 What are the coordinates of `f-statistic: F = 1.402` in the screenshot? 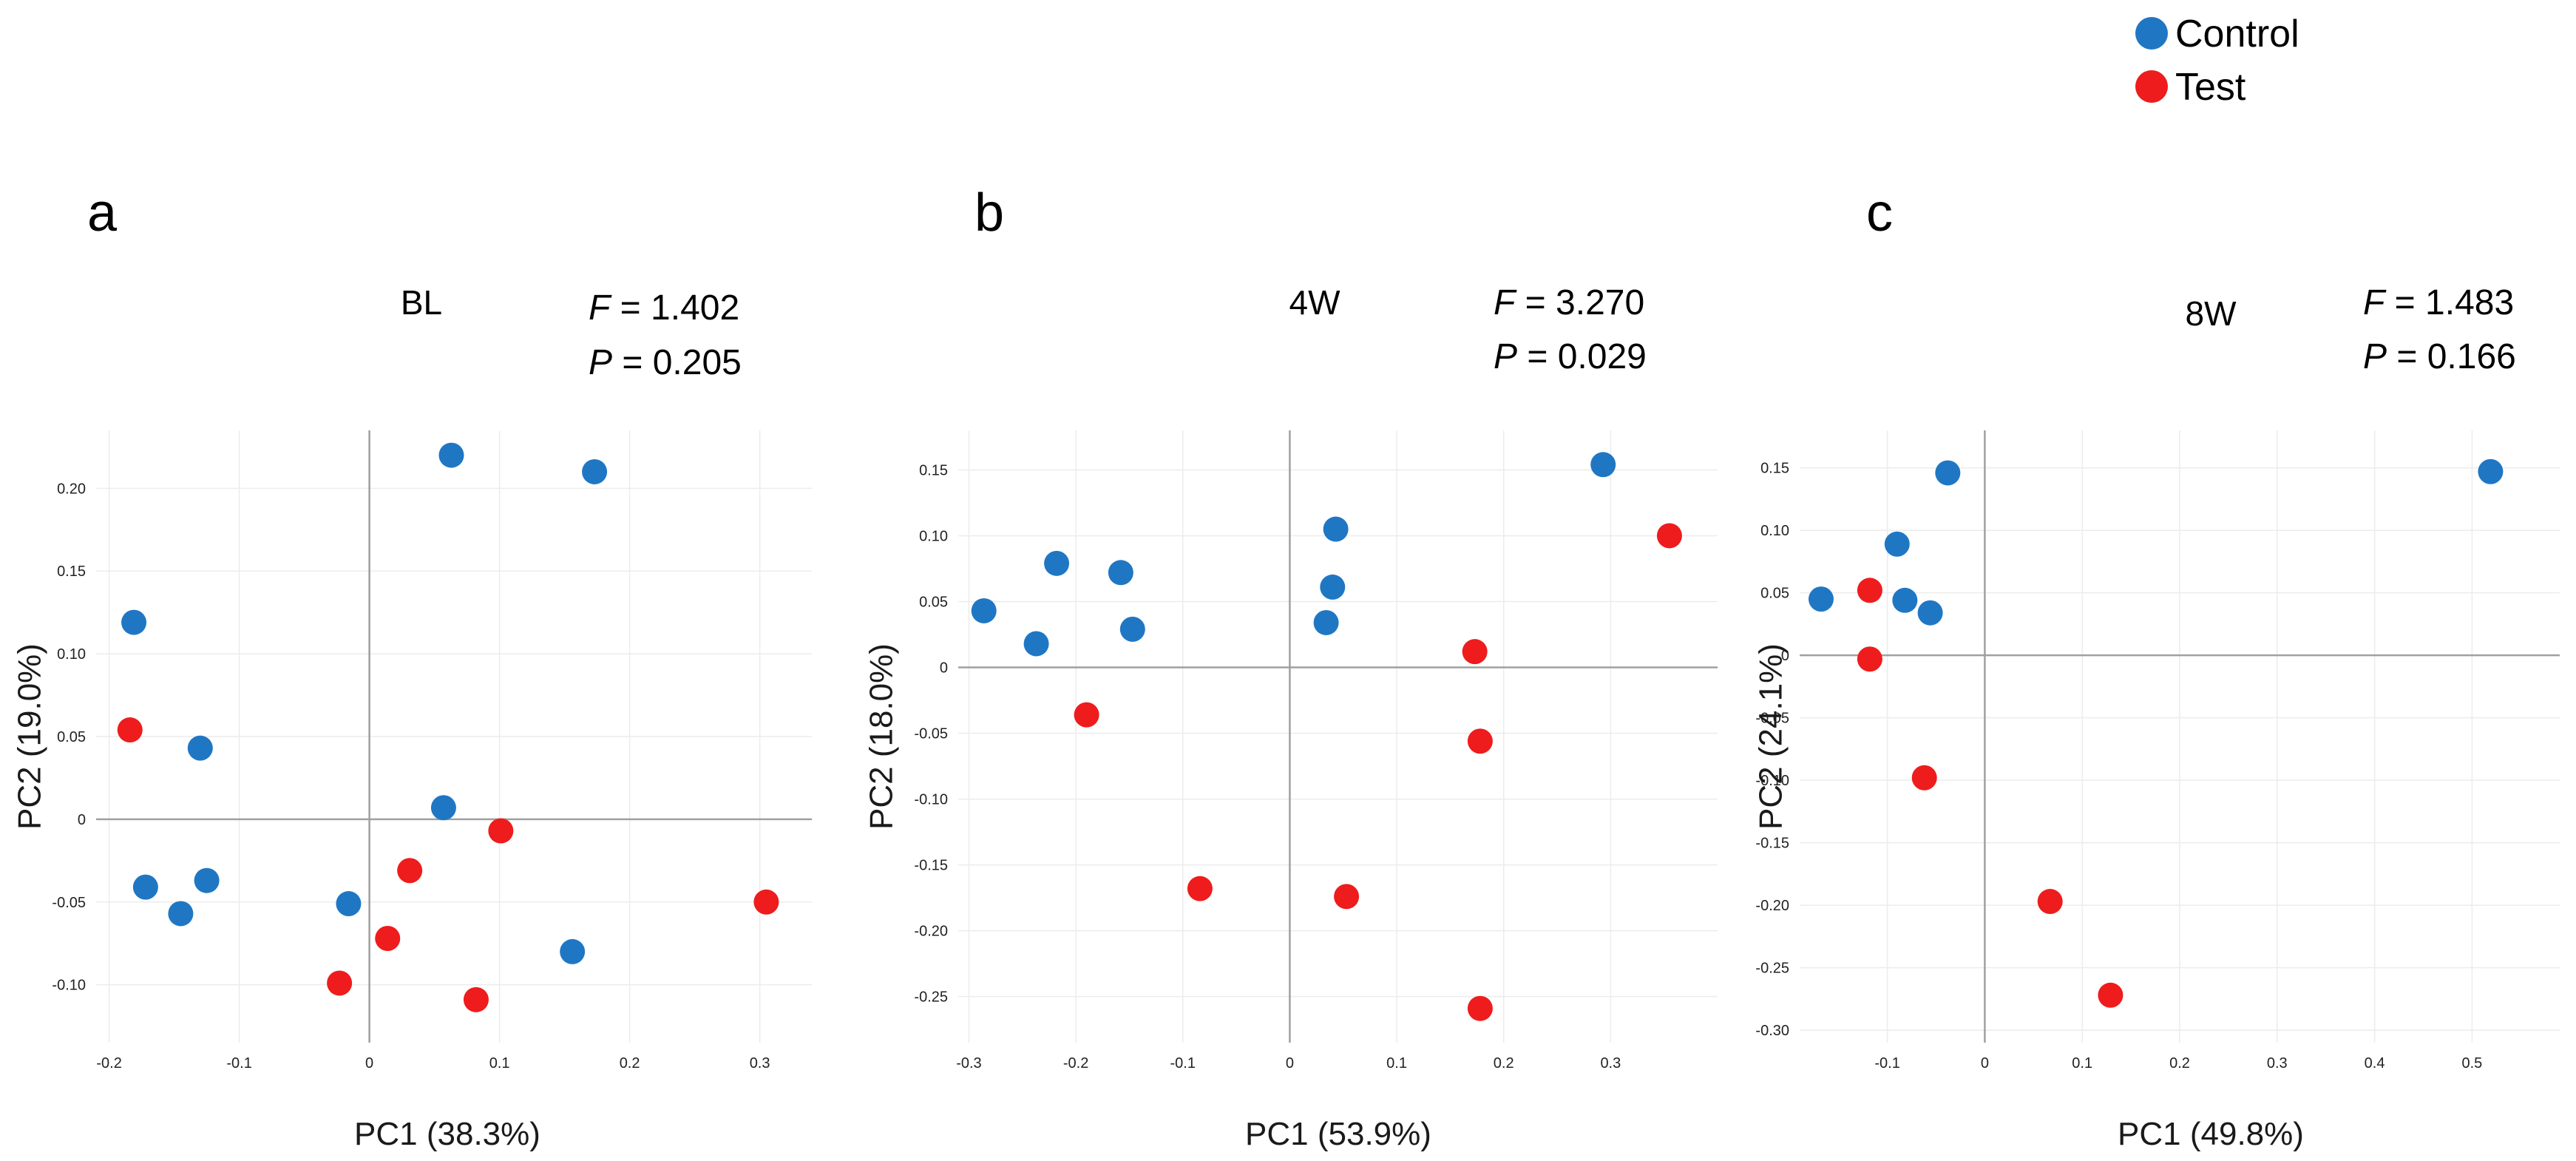 It's located at (664, 308).